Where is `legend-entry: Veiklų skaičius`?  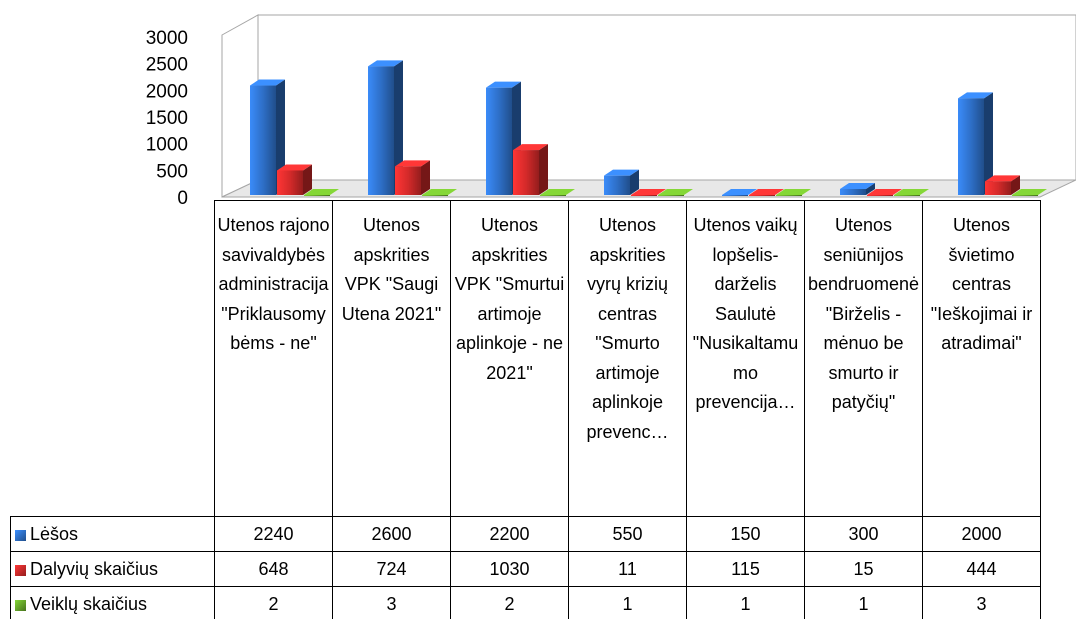
legend-entry: Veiklų skaičius is located at coordinates (112, 602).